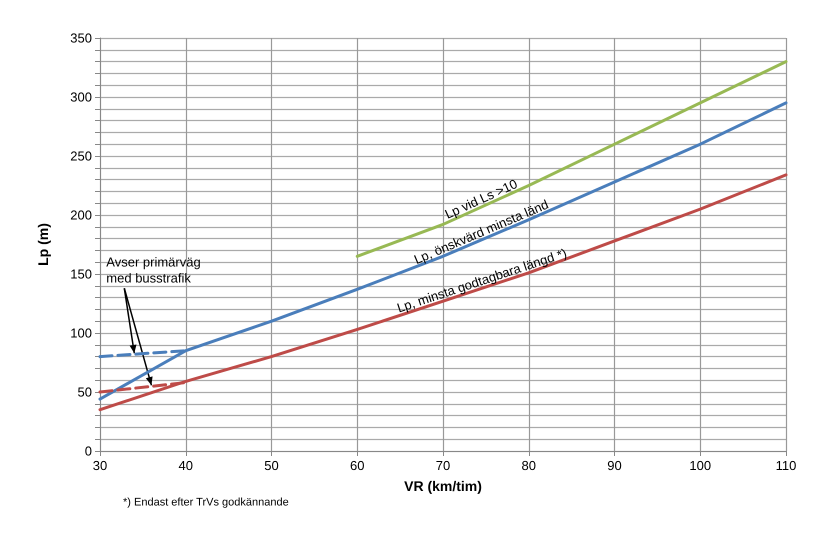 This screenshot has height=538, width=814. Describe the element at coordinates (786, 465) in the screenshot. I see `x-tick-label: 110` at that location.